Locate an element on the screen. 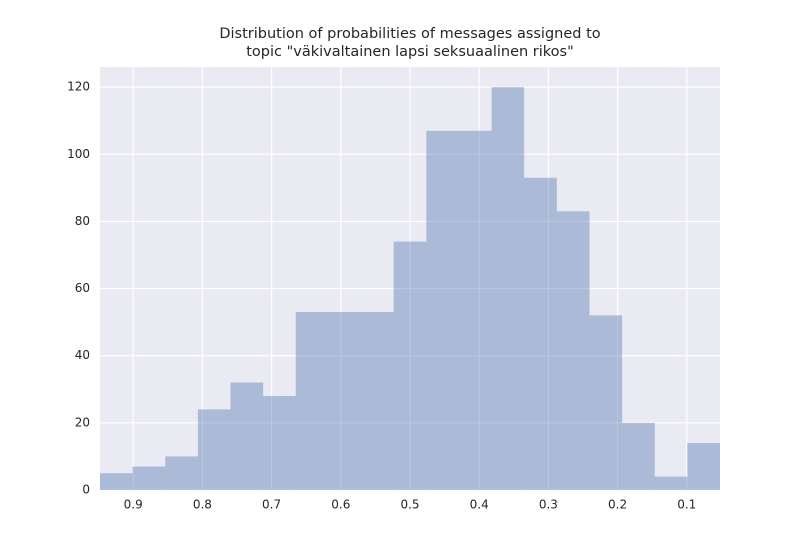  x-tick-label: 0.9 is located at coordinates (133, 505).